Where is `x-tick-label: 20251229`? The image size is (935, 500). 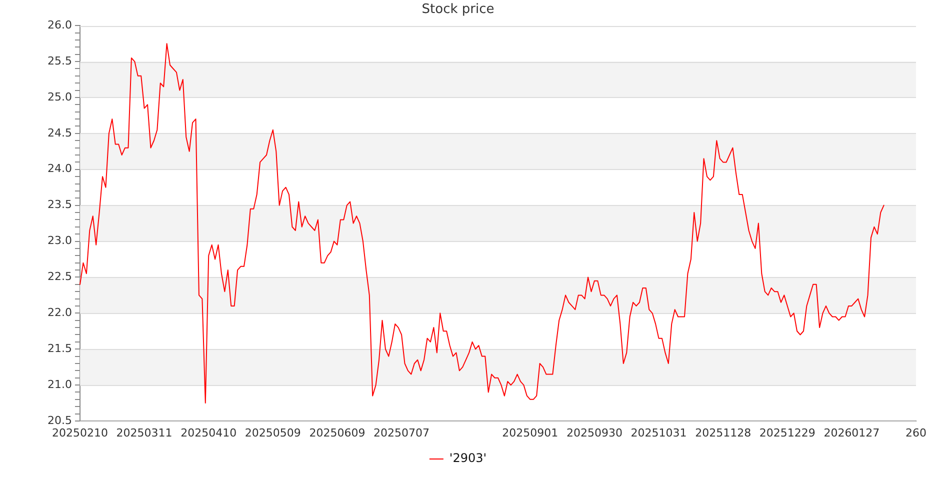
x-tick-label: 20251229 is located at coordinates (787, 433).